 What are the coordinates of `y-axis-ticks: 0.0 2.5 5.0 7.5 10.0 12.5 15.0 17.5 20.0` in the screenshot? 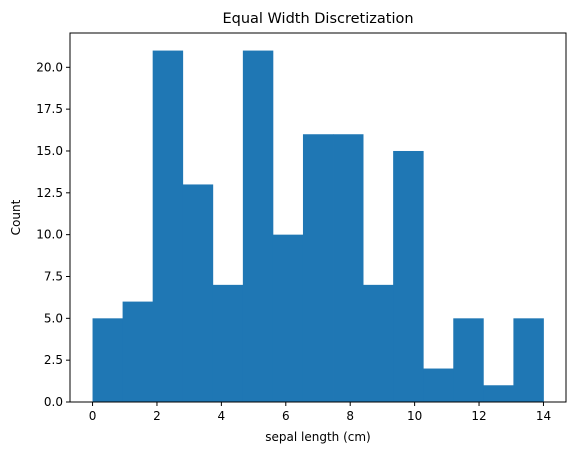 It's located at (53, 234).